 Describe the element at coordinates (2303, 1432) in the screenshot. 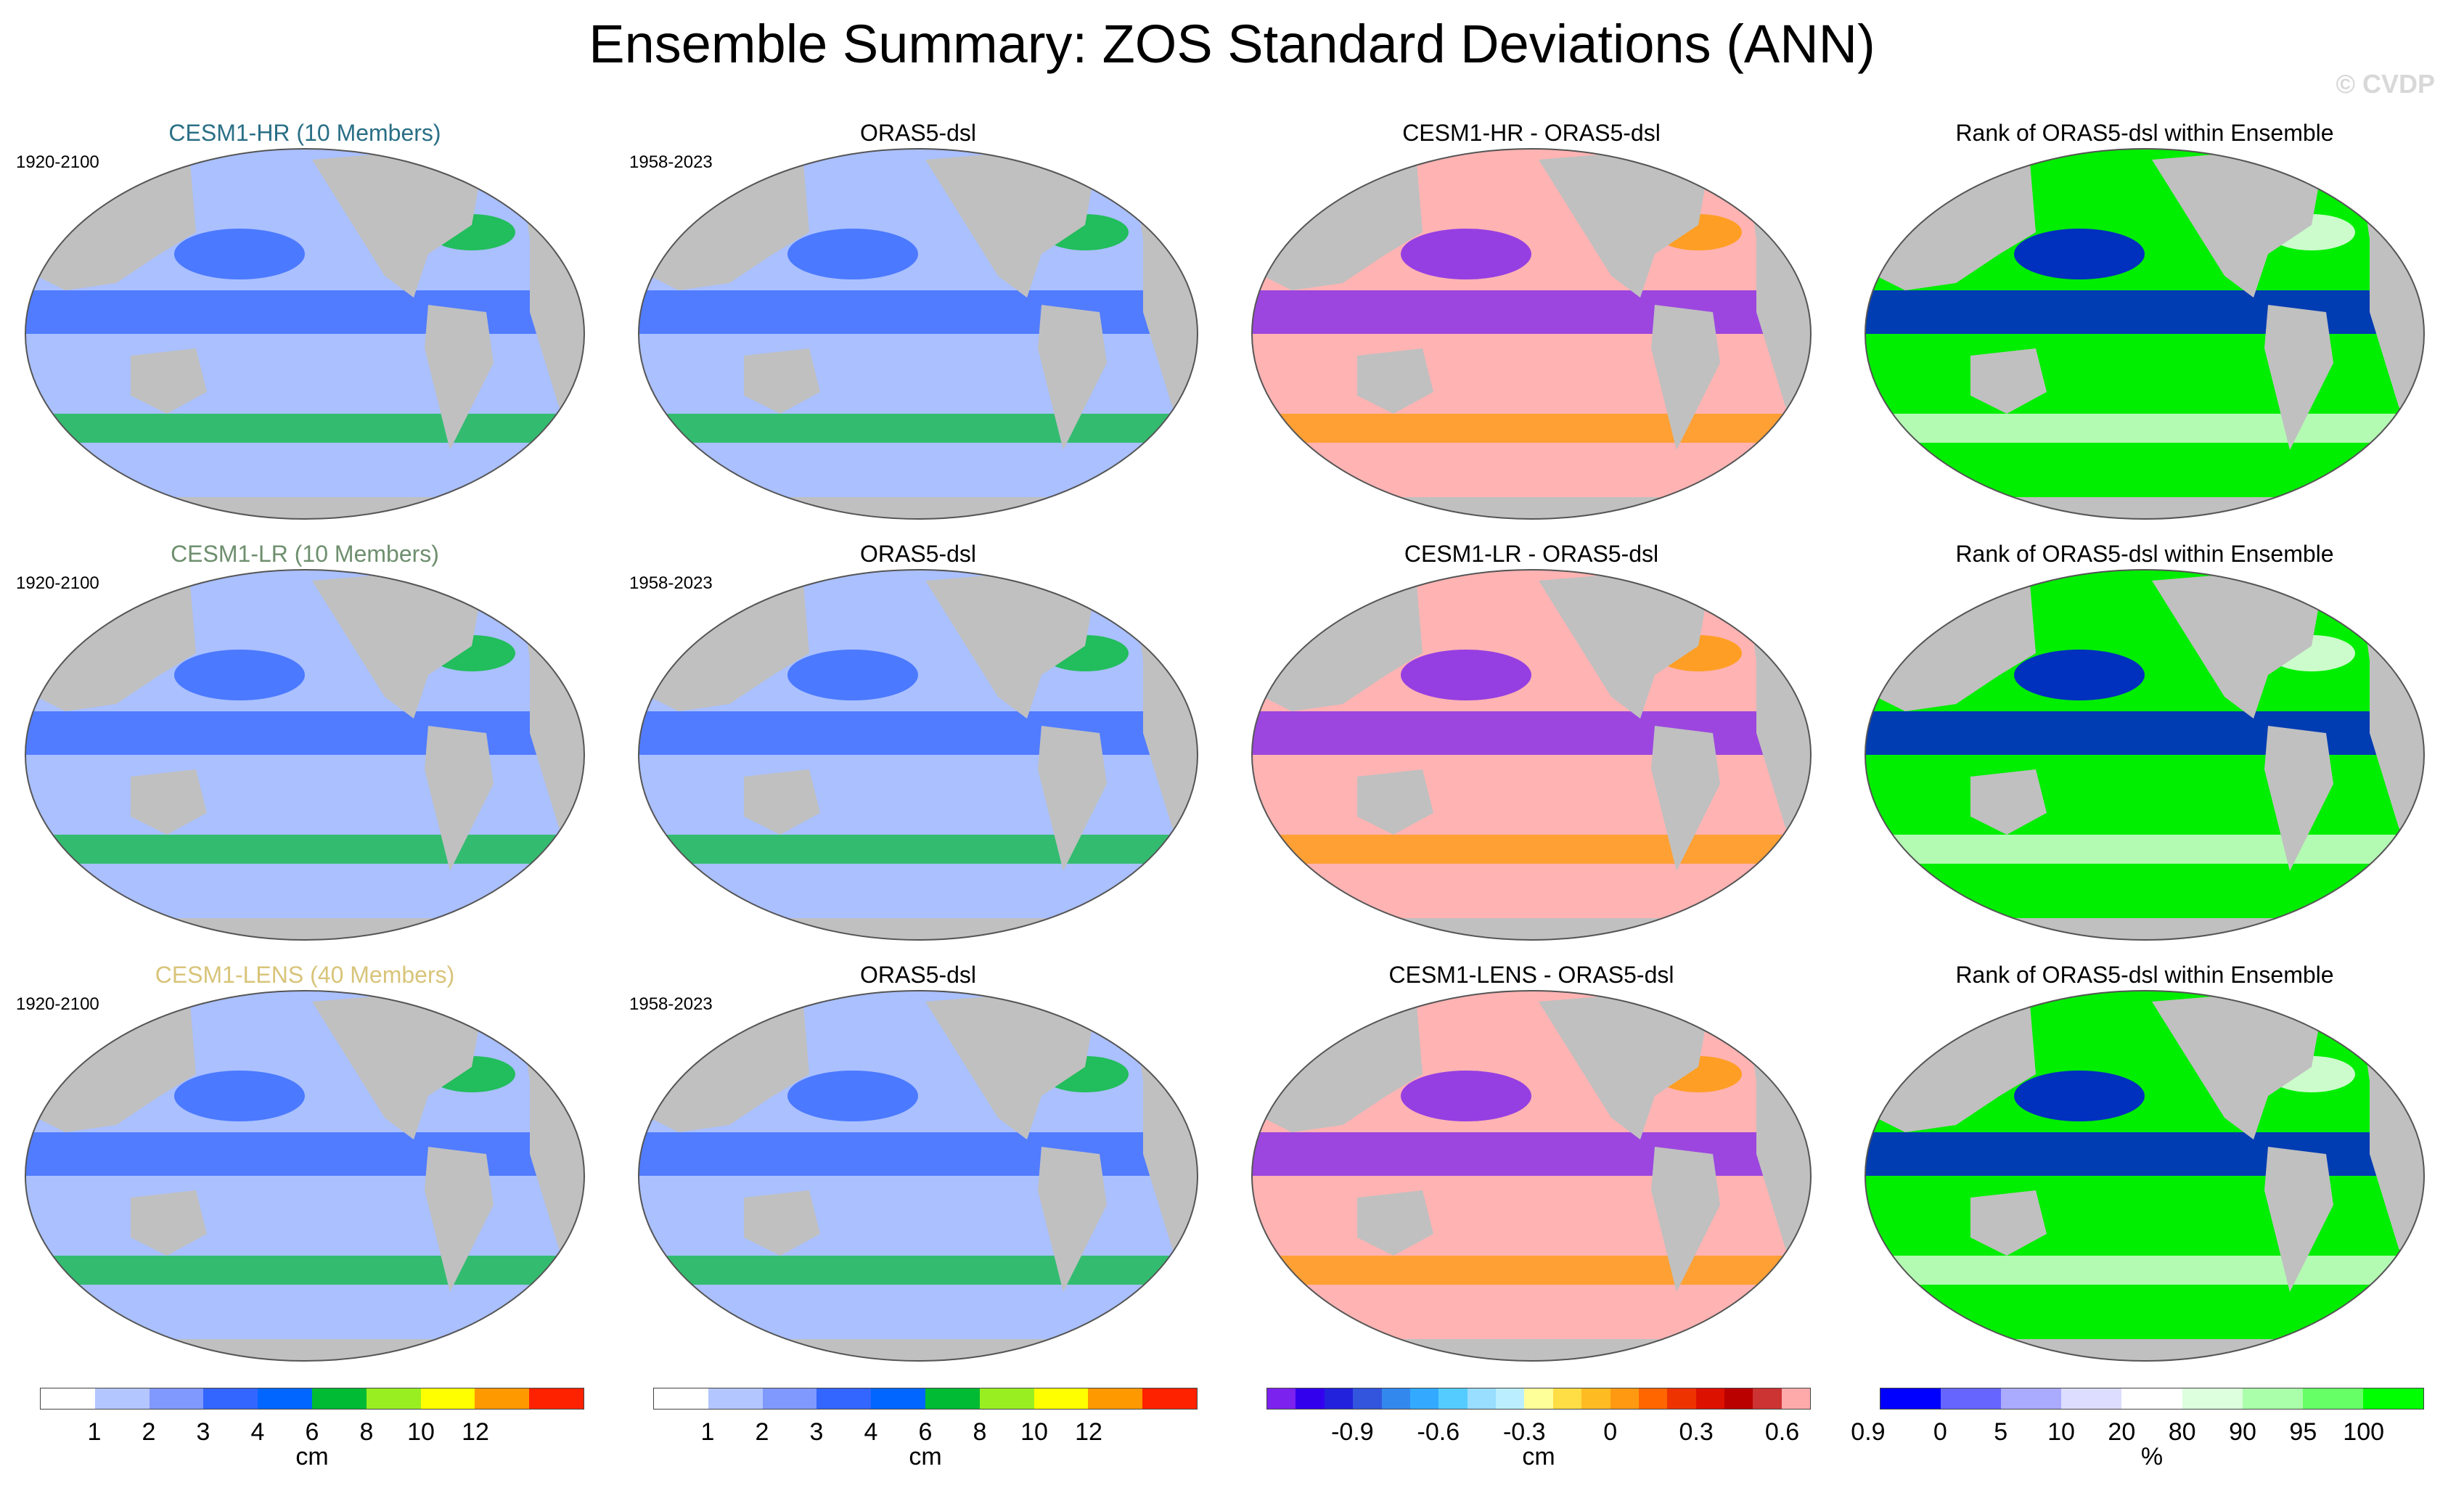

I see `colorbar-tick-label: 95` at that location.